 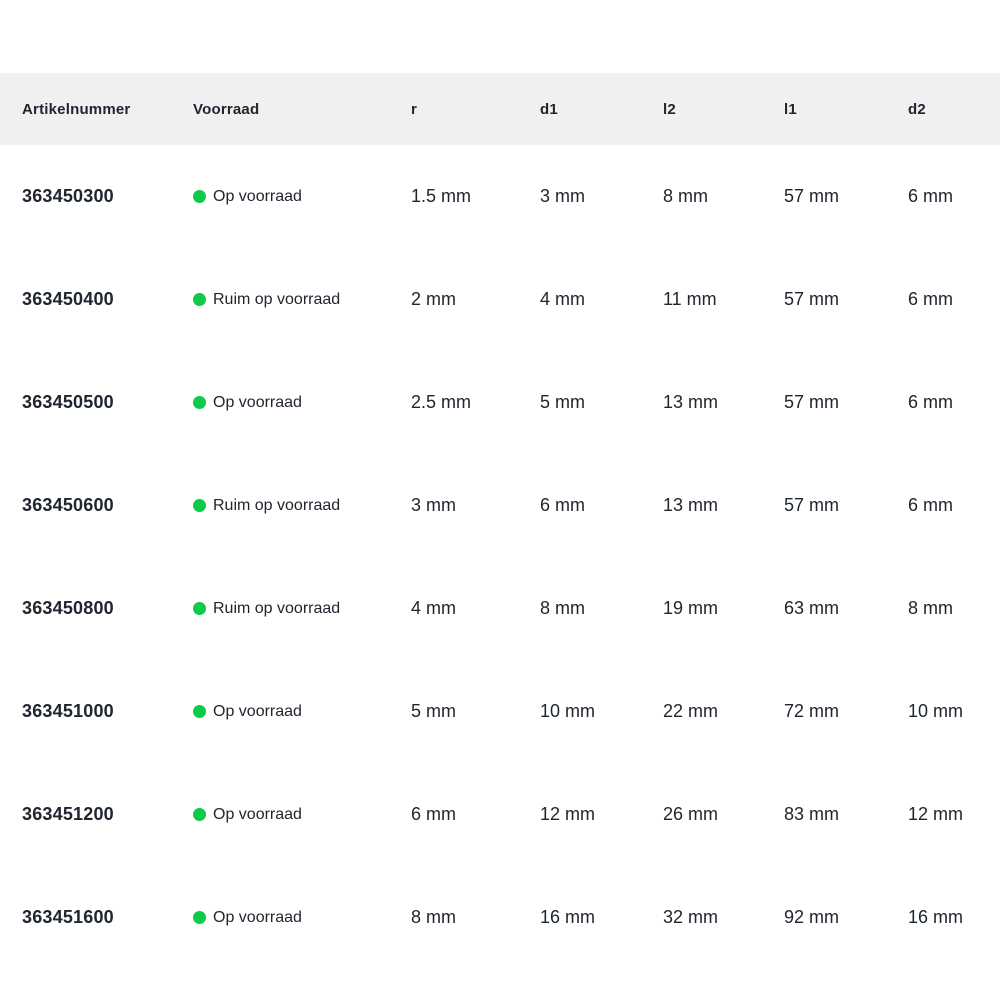 What do you see at coordinates (568, 711) in the screenshot?
I see `value-d1: 10 mm` at bounding box center [568, 711].